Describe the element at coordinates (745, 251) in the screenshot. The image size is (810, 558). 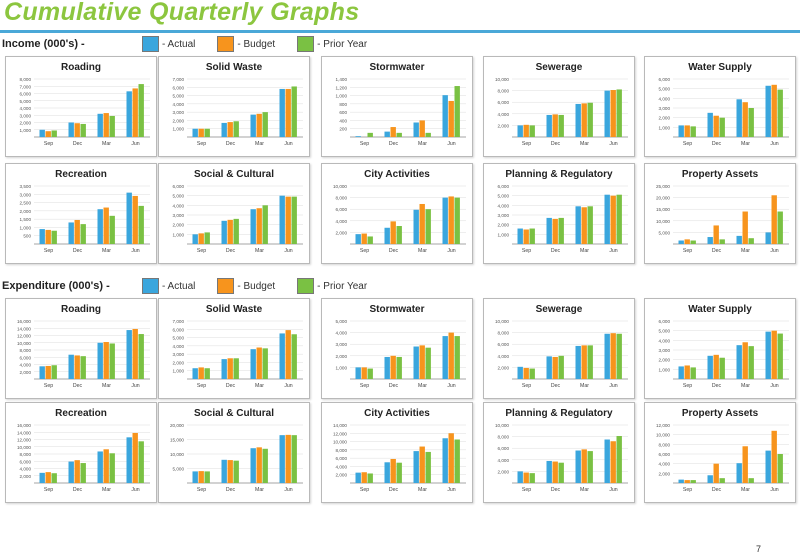
I see `x-tick-label: Mar` at that location.